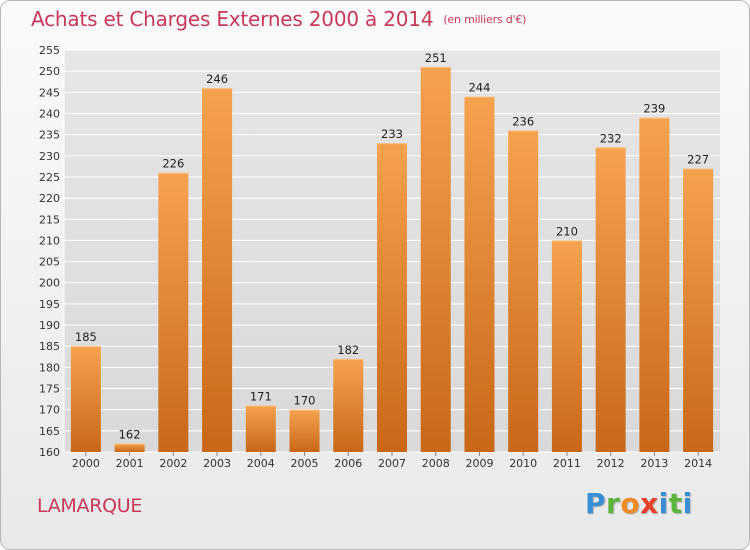  I want to click on y-tick-label: 180, so click(49, 367).